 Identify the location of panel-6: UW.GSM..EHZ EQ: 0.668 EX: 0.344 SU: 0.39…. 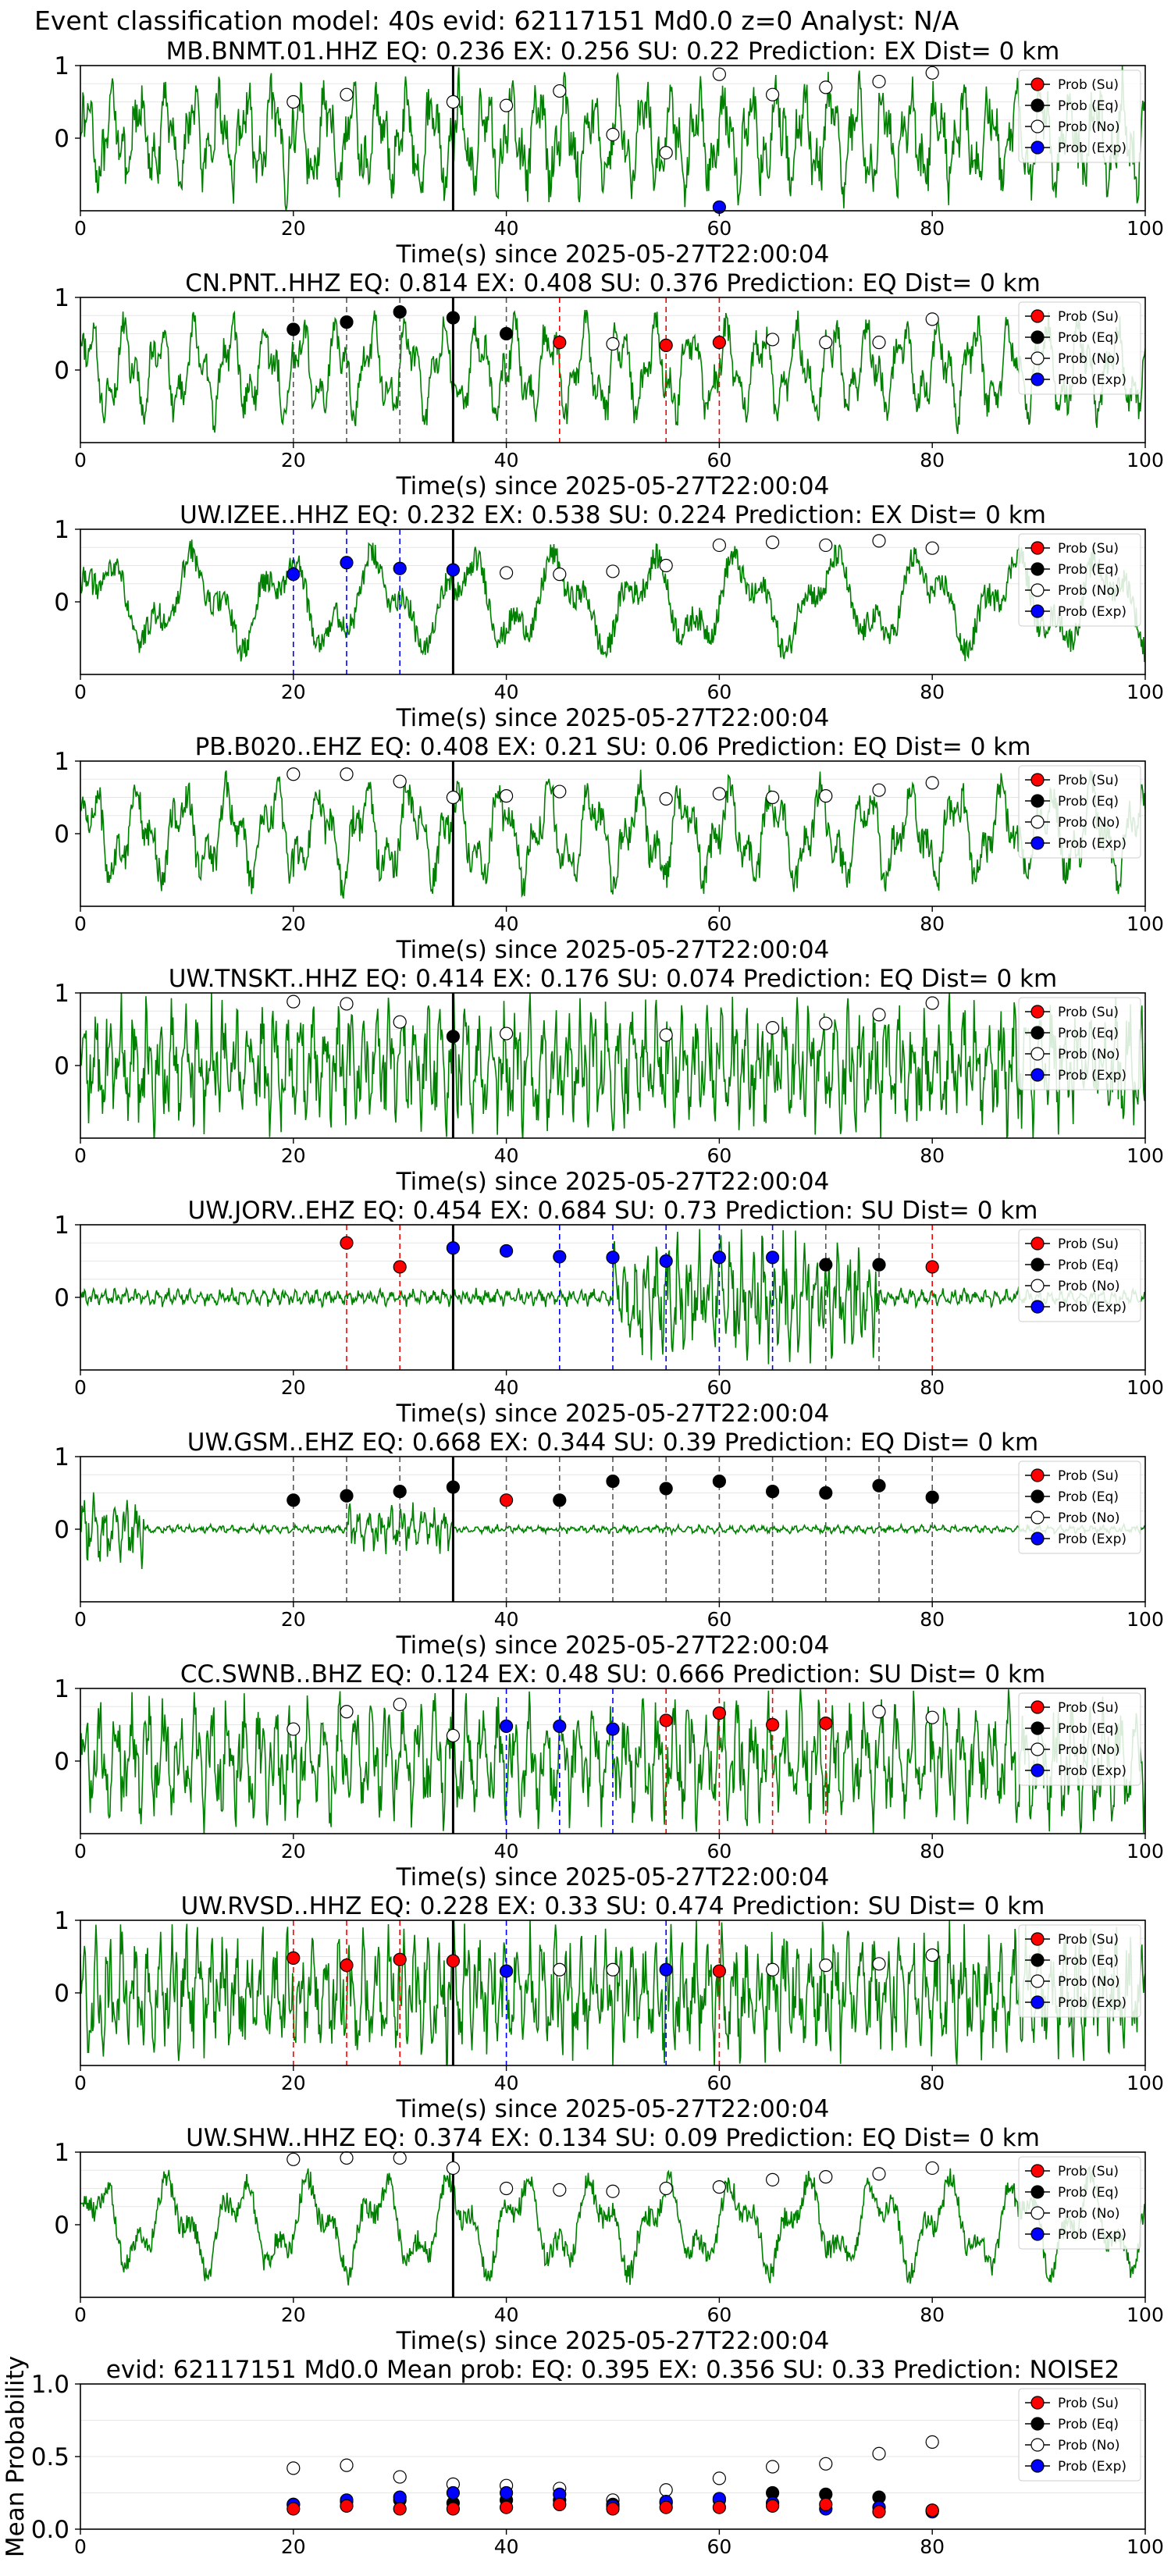
(609, 1544).